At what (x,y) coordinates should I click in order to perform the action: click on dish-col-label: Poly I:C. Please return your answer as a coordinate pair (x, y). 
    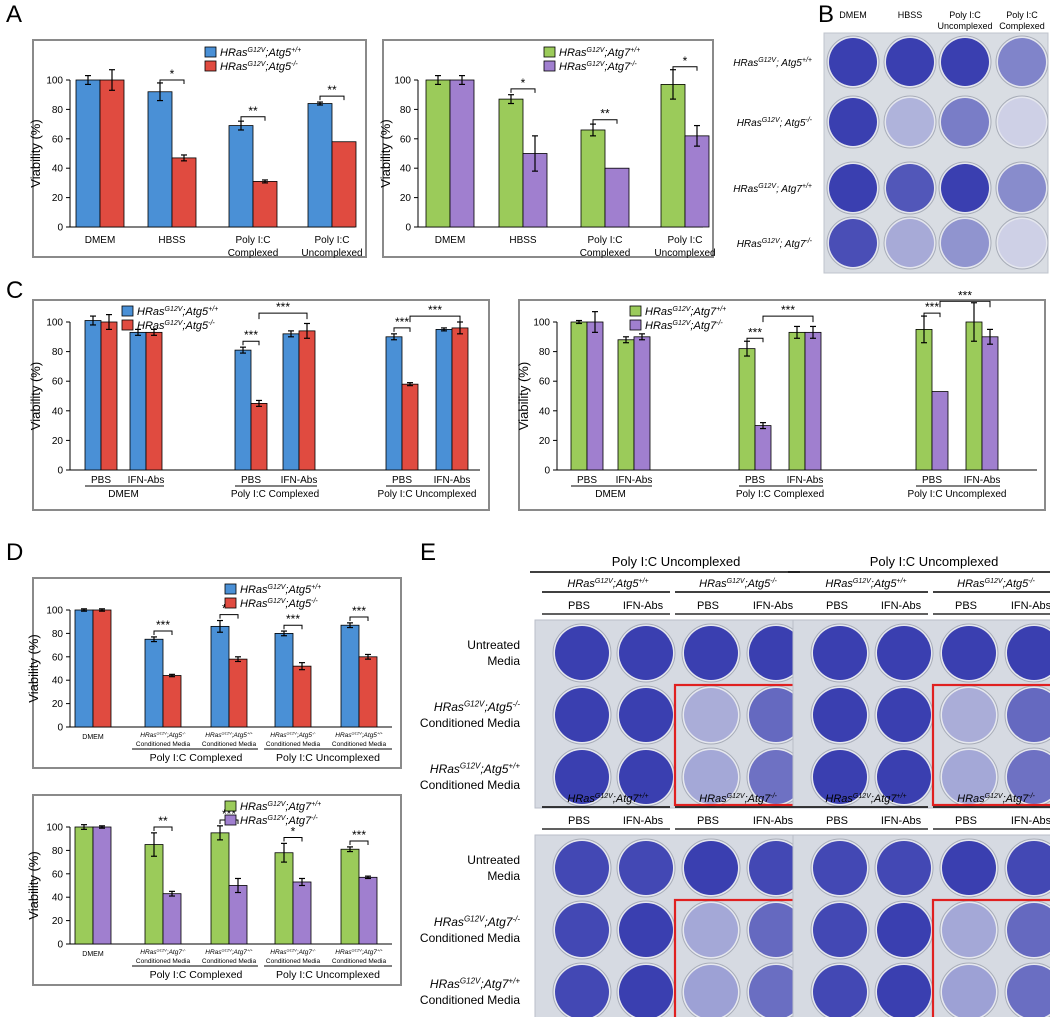
    Looking at the image, I should click on (1022, 15).